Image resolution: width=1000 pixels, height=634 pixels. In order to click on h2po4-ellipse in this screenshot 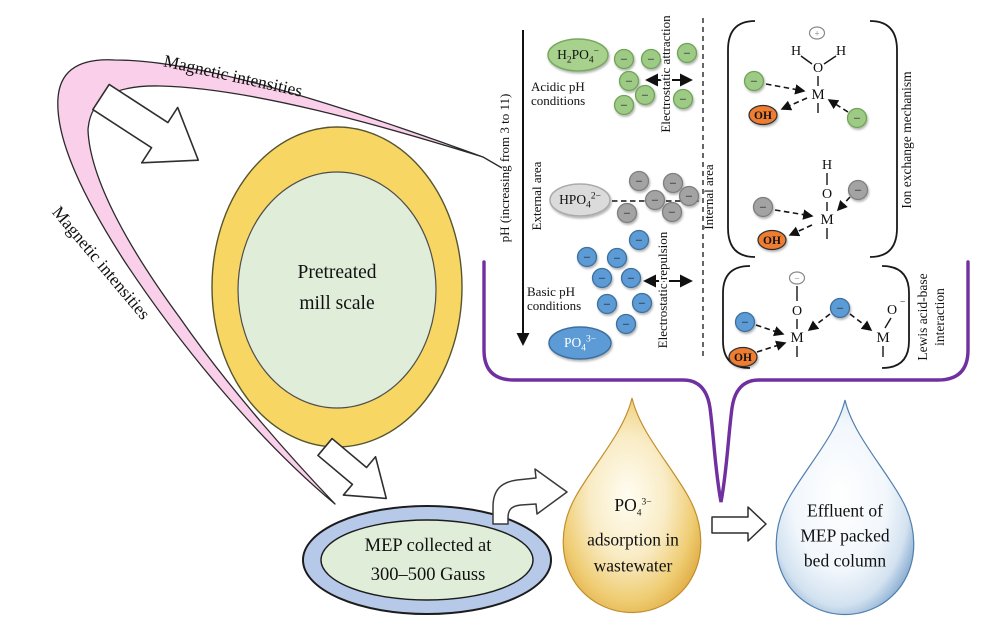, I will do `click(578, 55)`.